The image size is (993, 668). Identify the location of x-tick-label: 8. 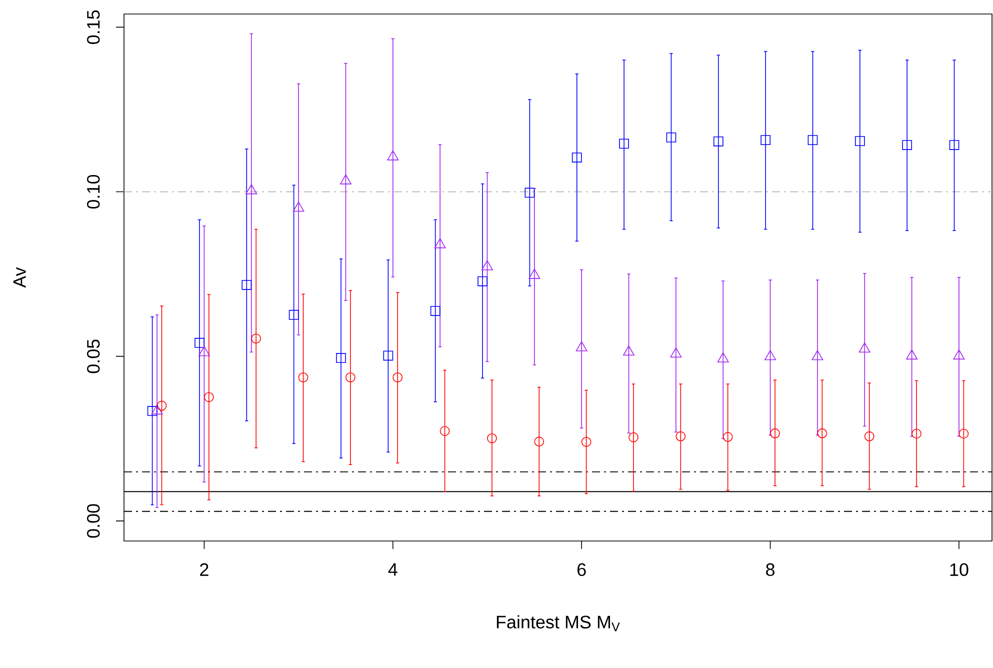
(770, 569).